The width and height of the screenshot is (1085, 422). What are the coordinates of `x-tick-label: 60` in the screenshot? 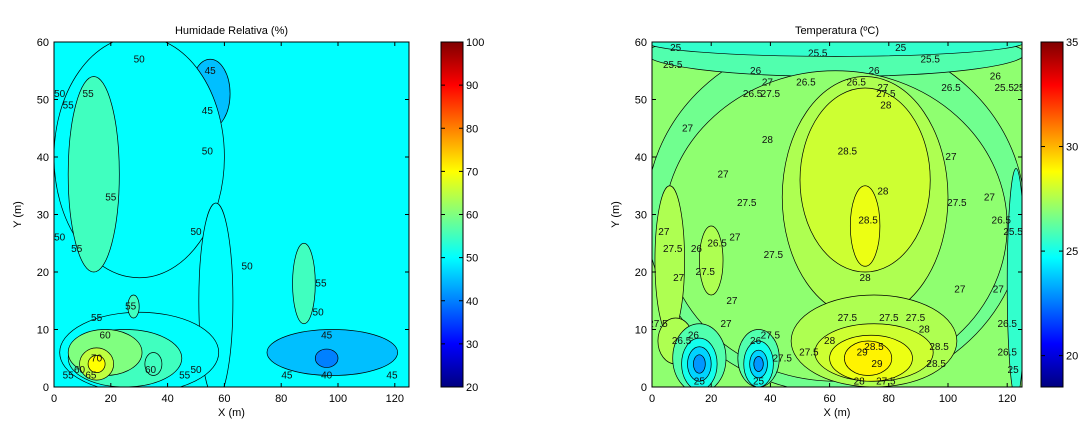 It's located at (224, 399).